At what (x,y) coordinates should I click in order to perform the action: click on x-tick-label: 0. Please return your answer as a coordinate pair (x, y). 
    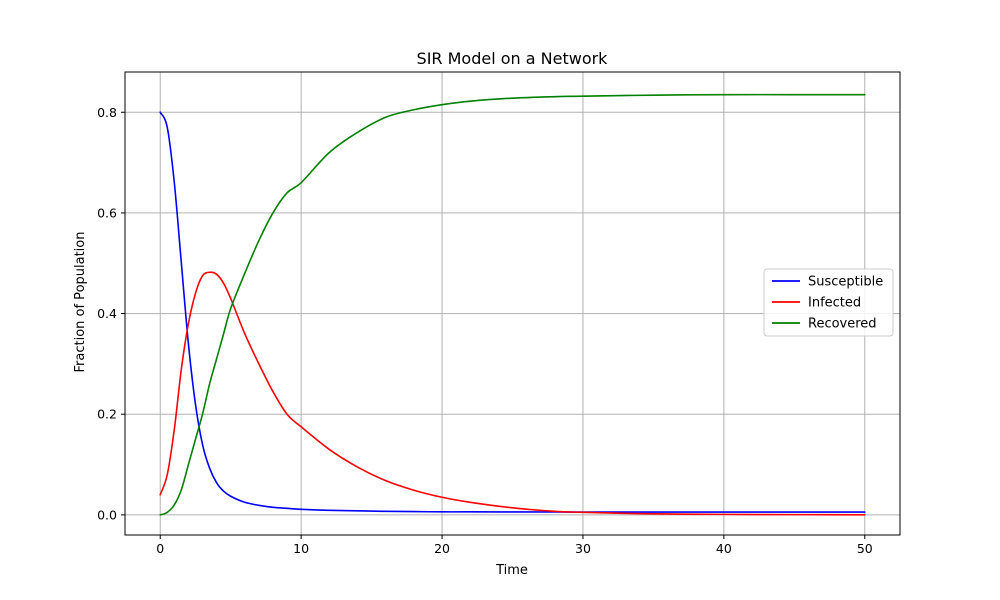
    Looking at the image, I should click on (160, 548).